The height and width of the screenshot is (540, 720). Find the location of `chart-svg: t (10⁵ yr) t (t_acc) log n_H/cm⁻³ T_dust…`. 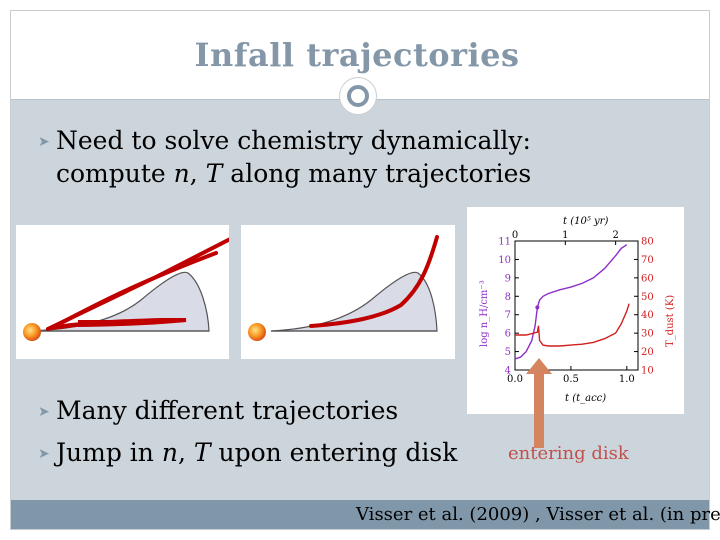

chart-svg: t (10⁵ yr) t (t_acc) log n_H/cm⁻³ T_dust… is located at coordinates (577, 310).